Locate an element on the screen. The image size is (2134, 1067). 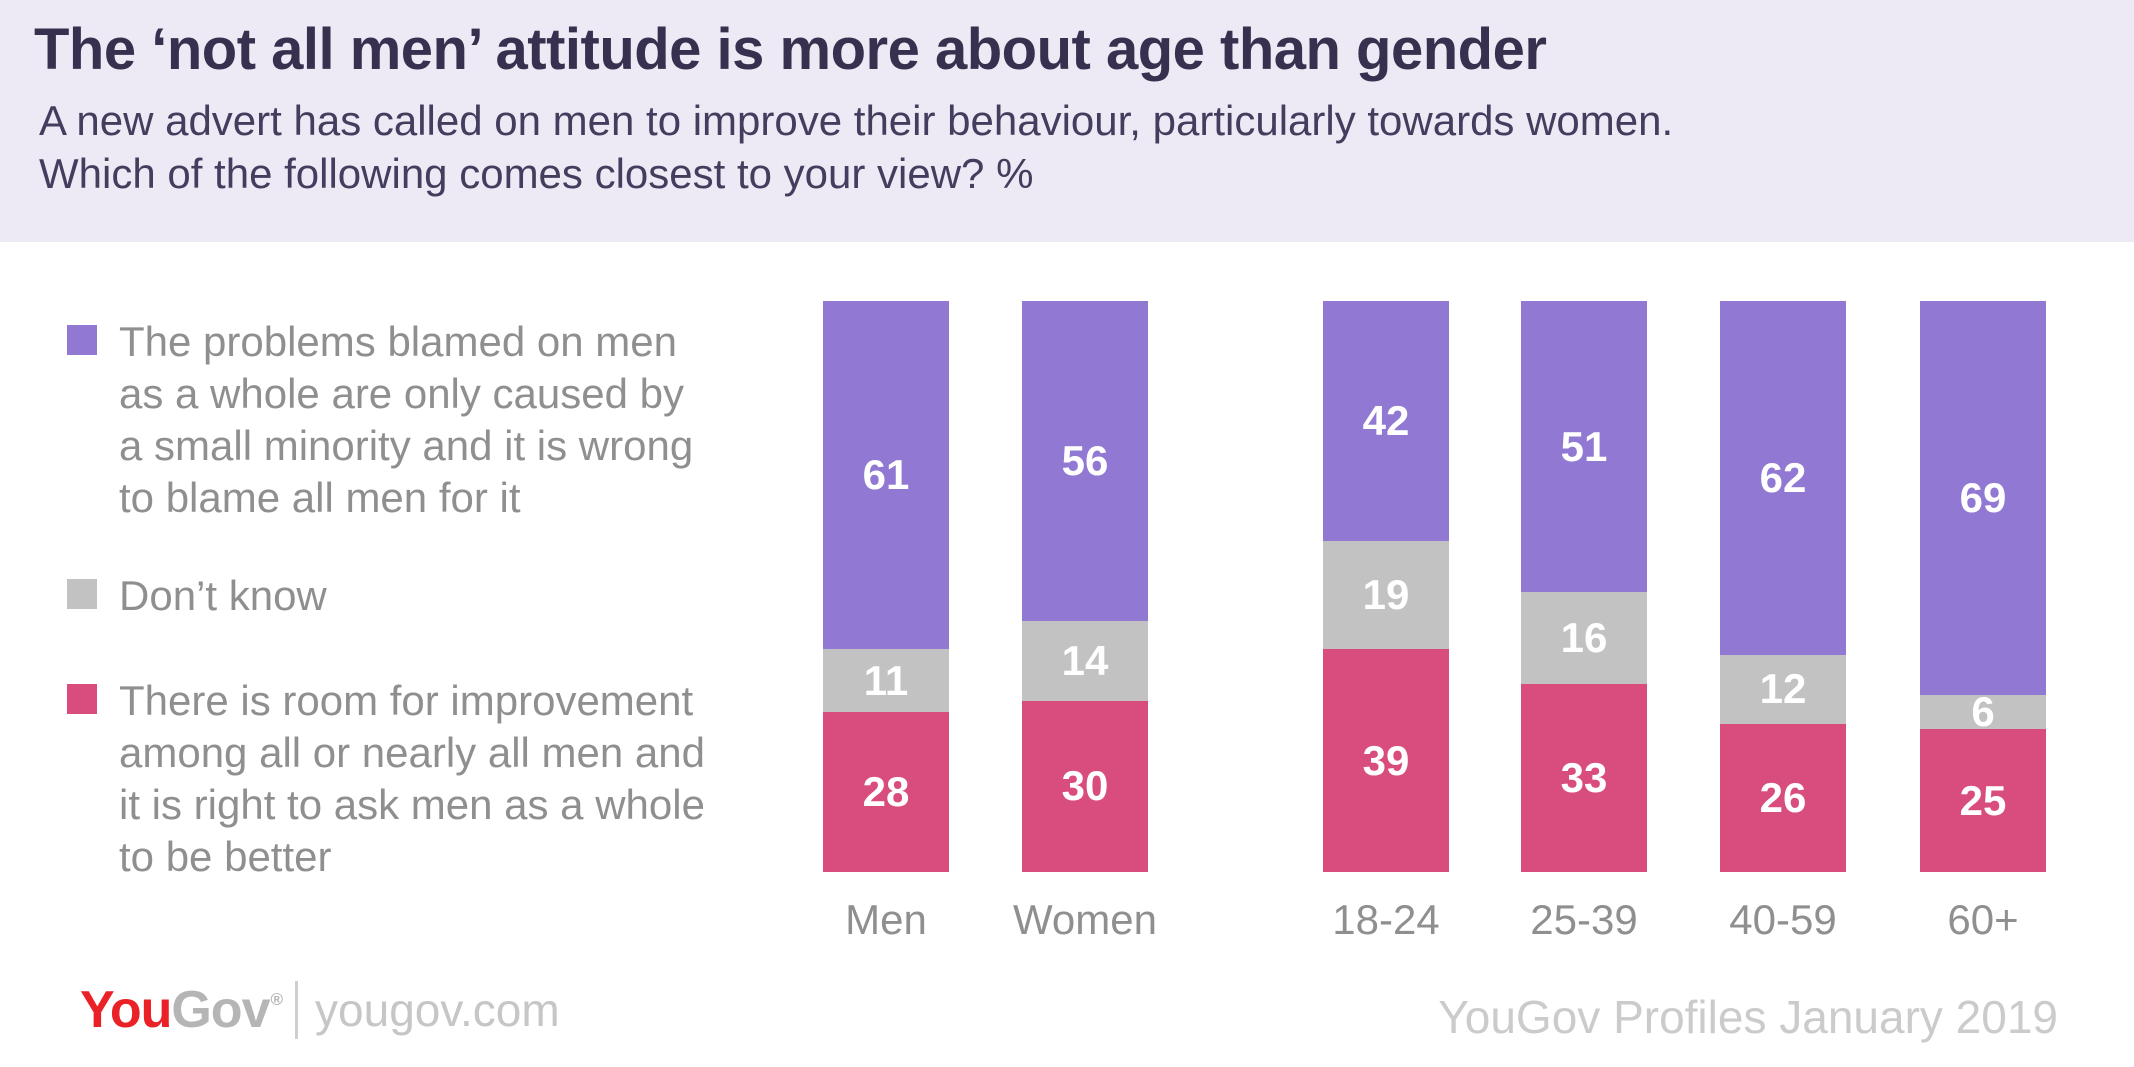
segment-value-label: 12 is located at coordinates (1783, 689).